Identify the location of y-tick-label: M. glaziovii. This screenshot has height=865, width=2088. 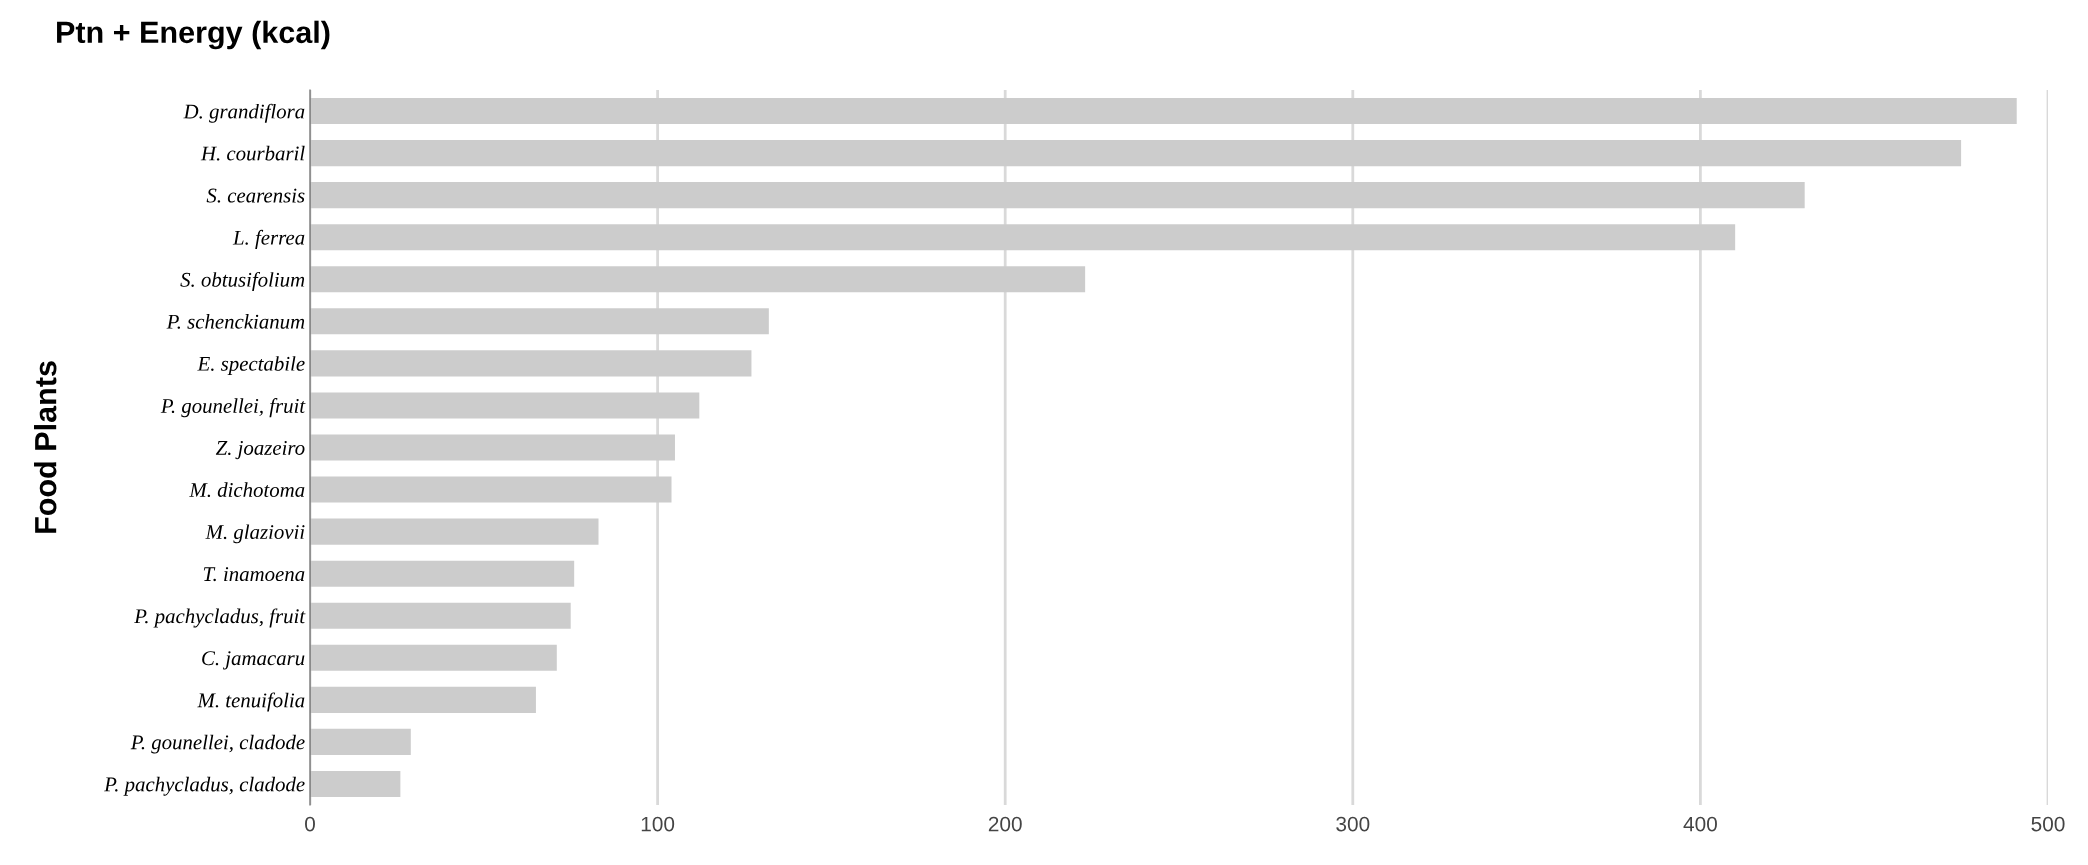
(255, 534).